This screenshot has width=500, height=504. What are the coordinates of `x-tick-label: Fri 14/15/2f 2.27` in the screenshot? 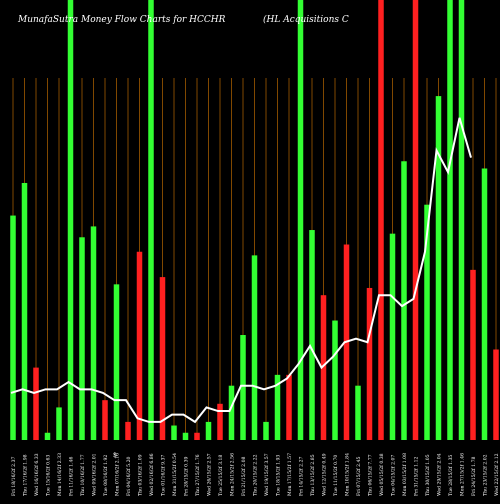 It's located at (302, 476).